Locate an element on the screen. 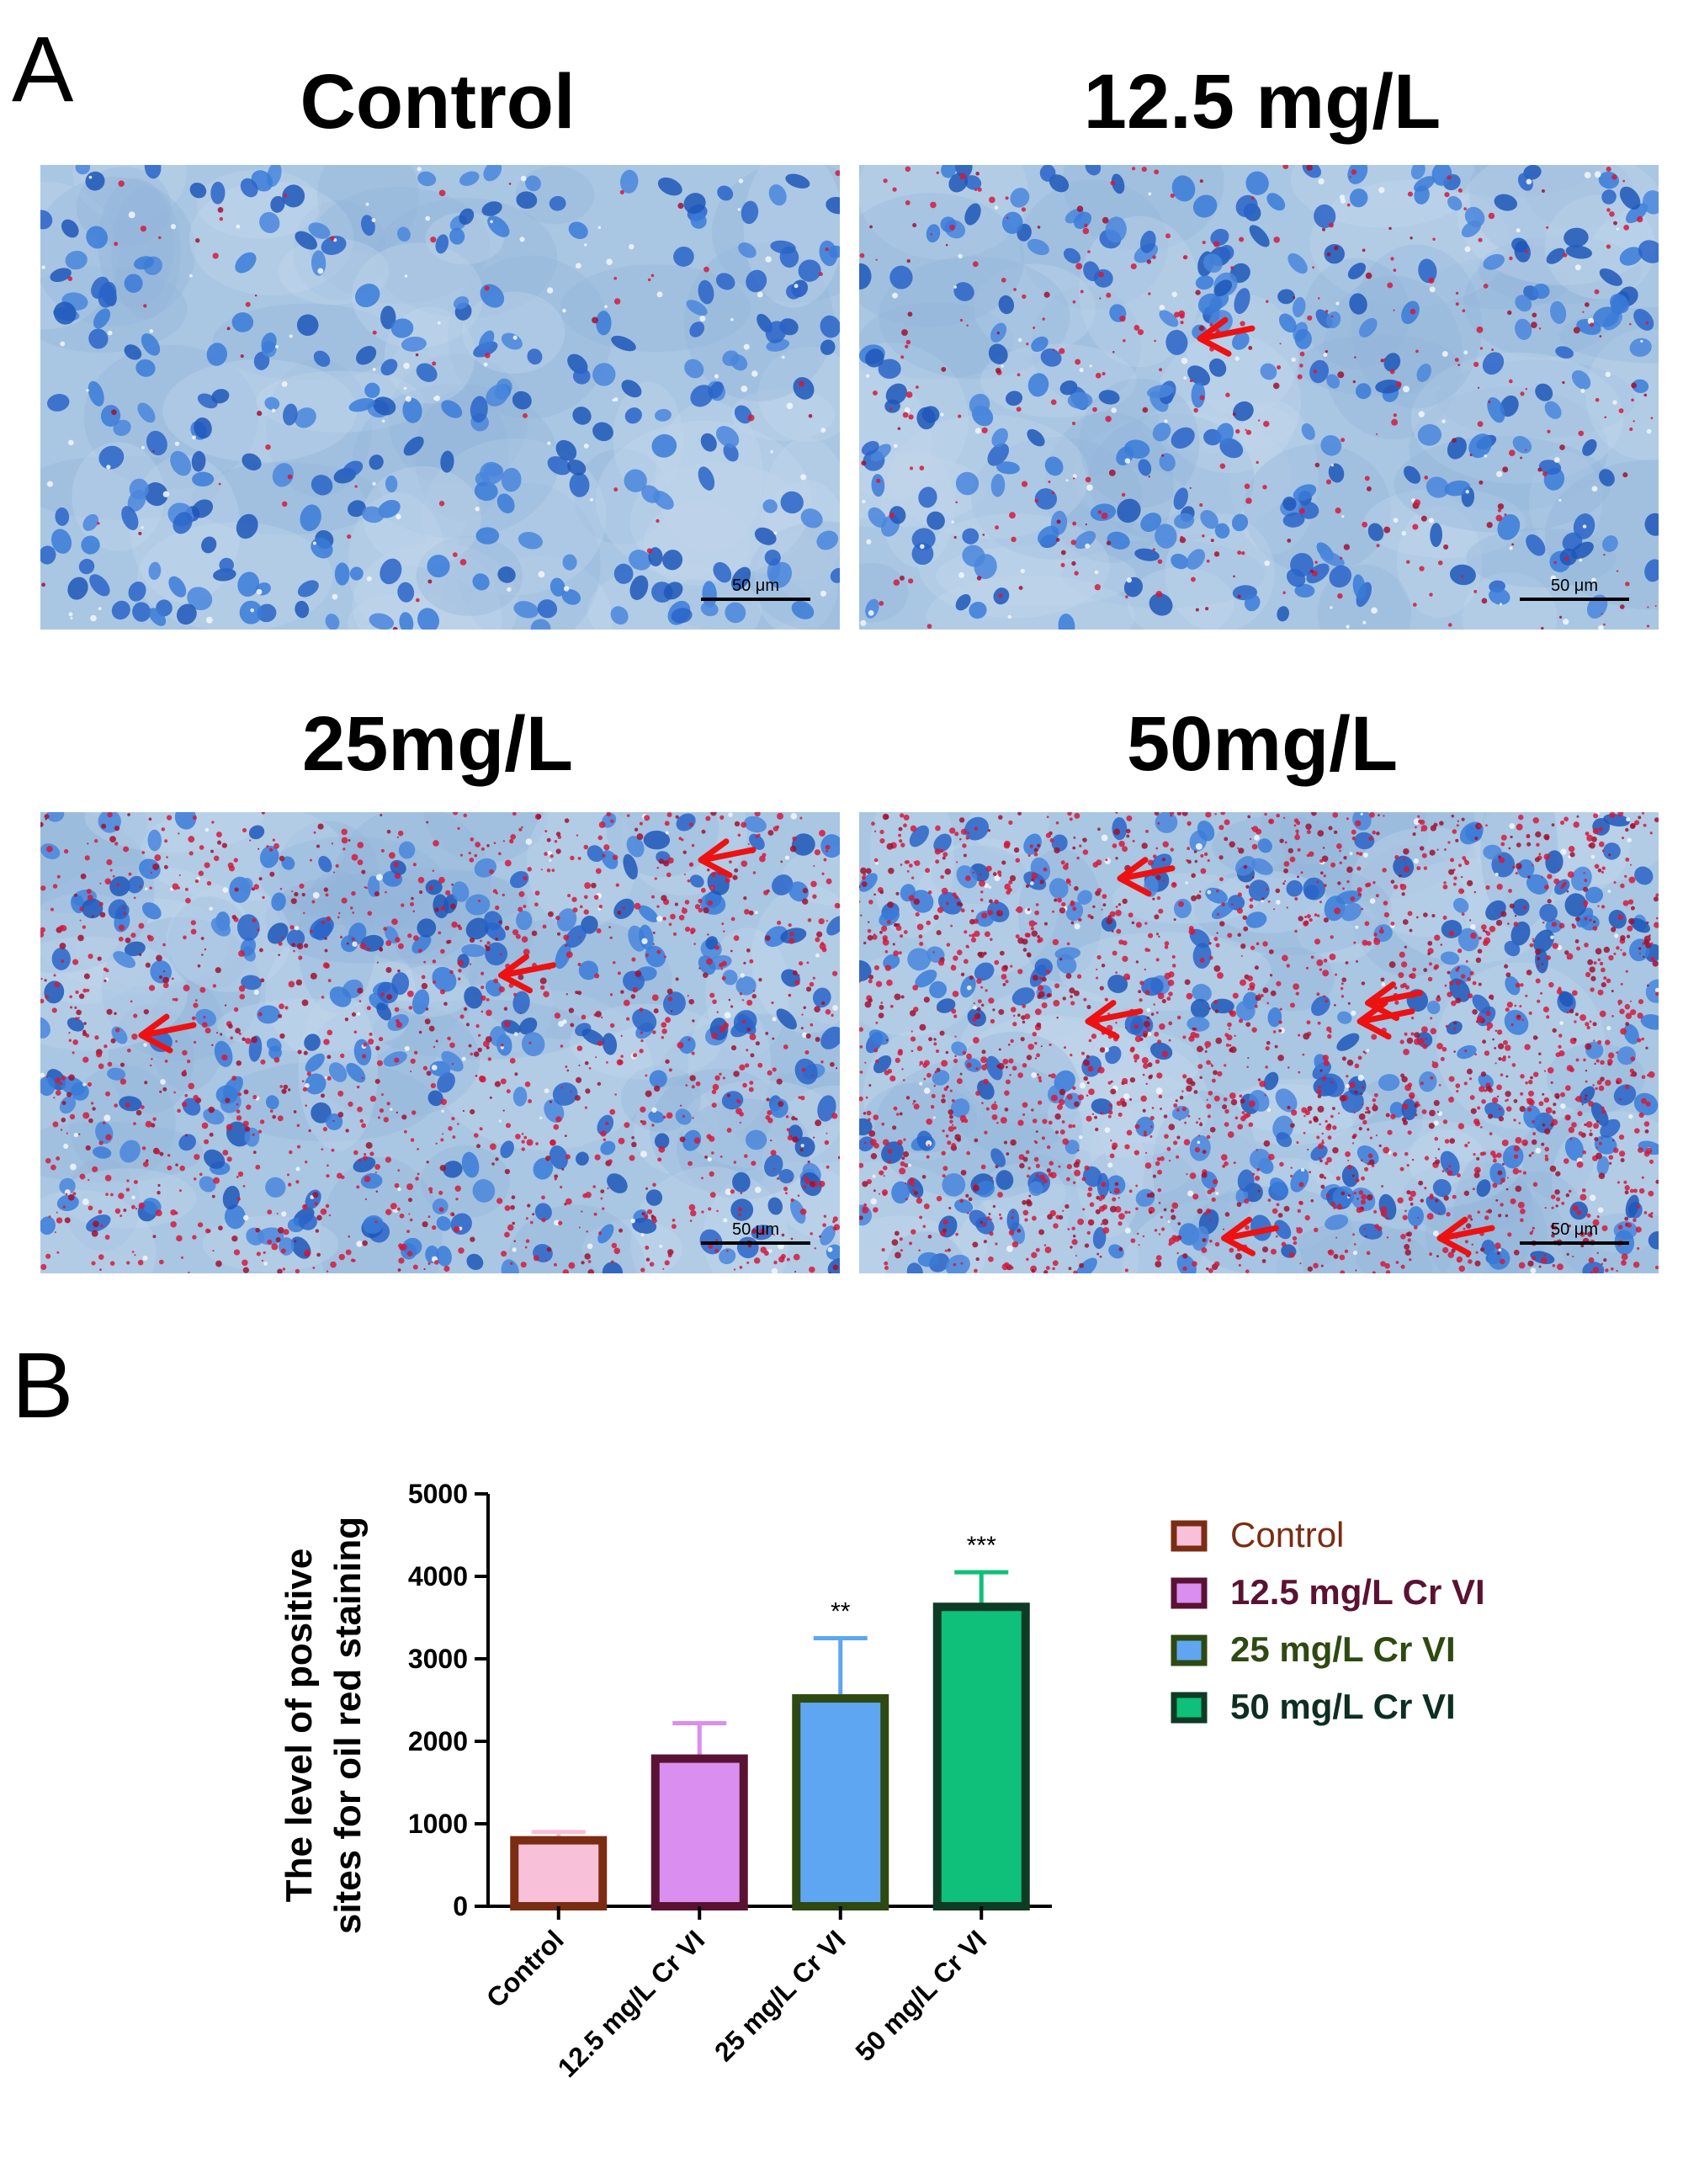  legend-label: Control is located at coordinates (1287, 1534).